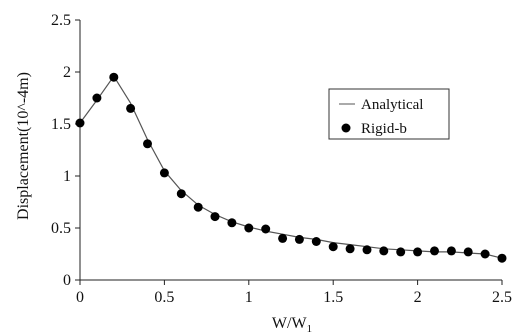 The height and width of the screenshot is (336, 516). Describe the element at coordinates (164, 297) in the screenshot. I see `x-tick-label: 0.5` at that location.